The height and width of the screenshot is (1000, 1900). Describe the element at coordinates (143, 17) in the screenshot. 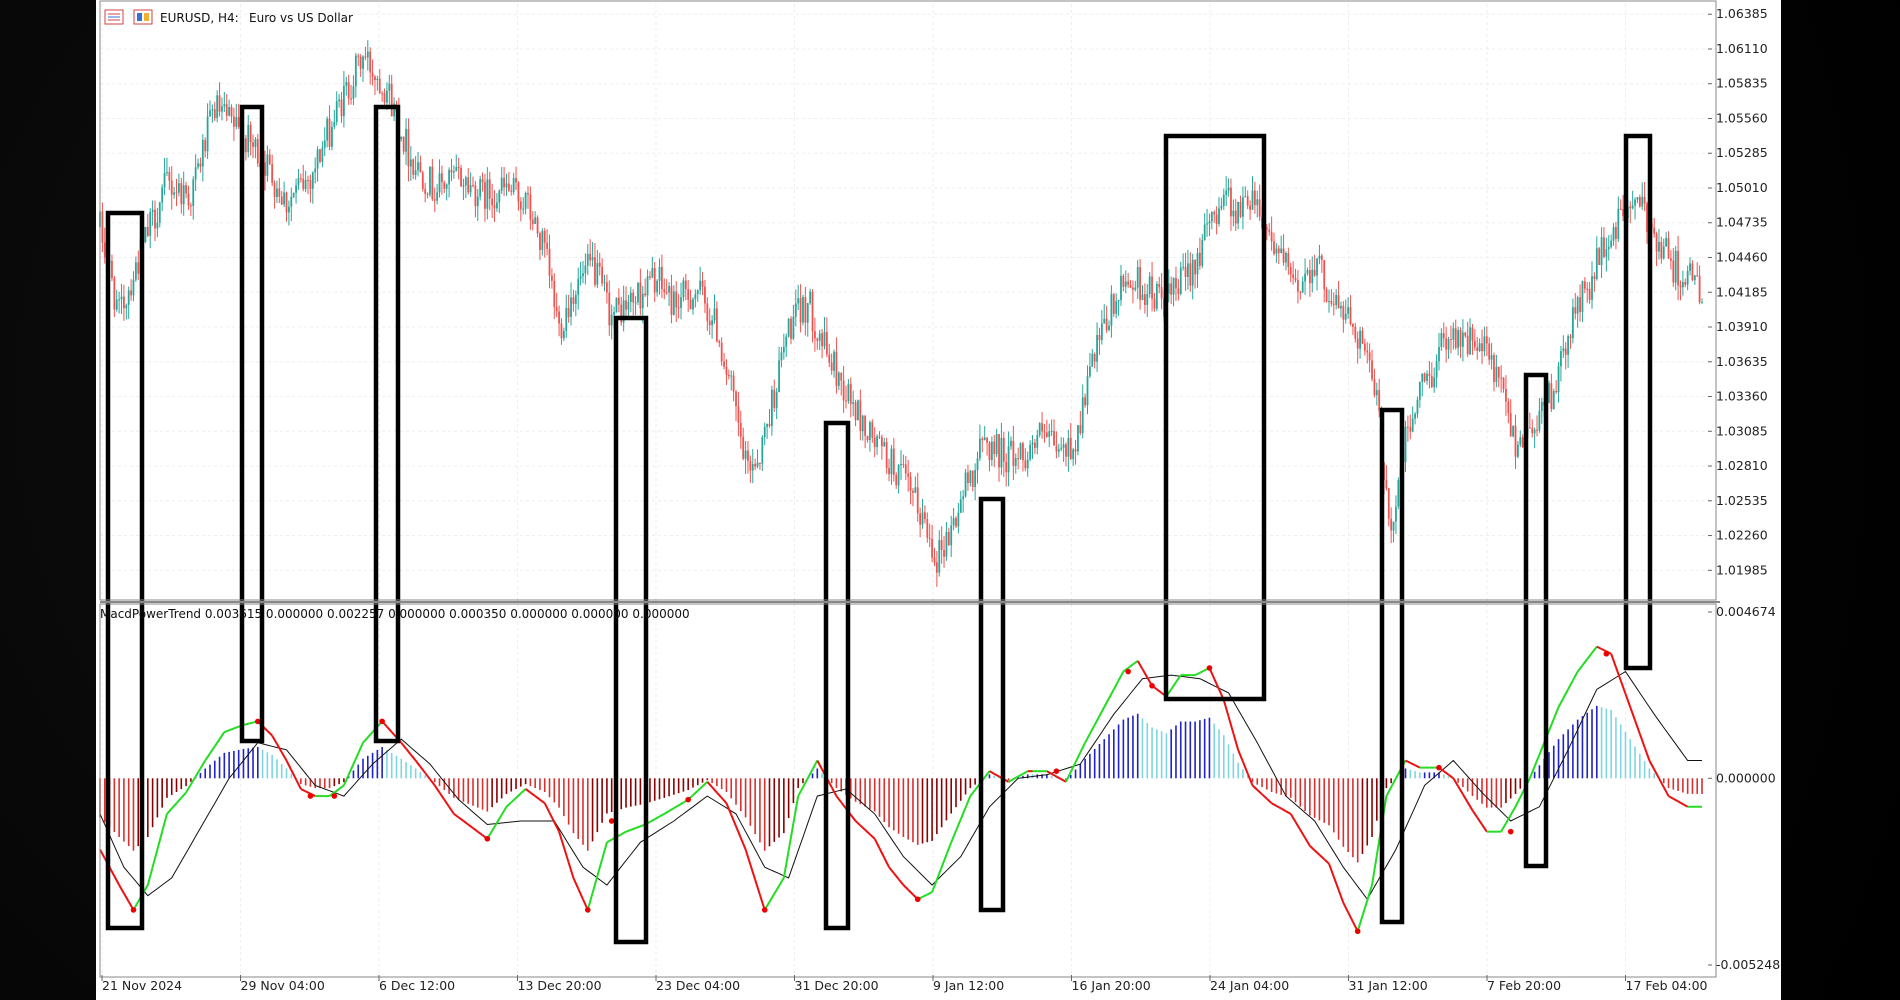

I see `windows-icon` at that location.